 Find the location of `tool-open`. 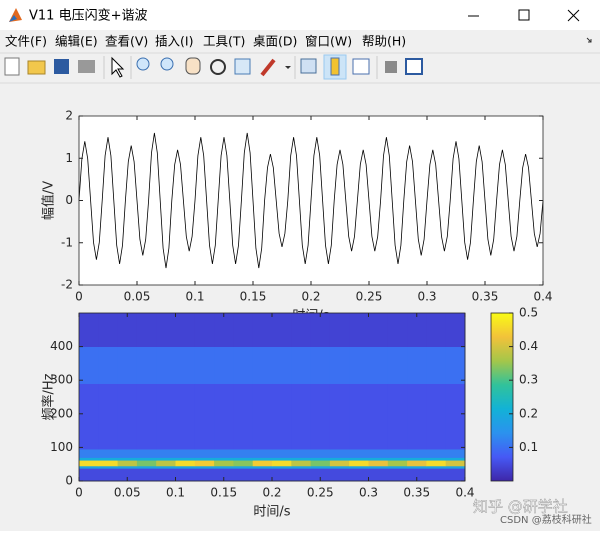

tool-open is located at coordinates (36, 67).